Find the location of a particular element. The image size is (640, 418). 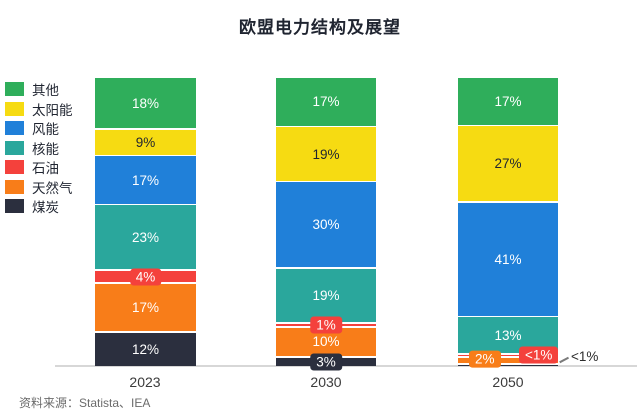

bar-2030: 17% 19% 30% 19% 1% 10% 3% is located at coordinates (326, 224).